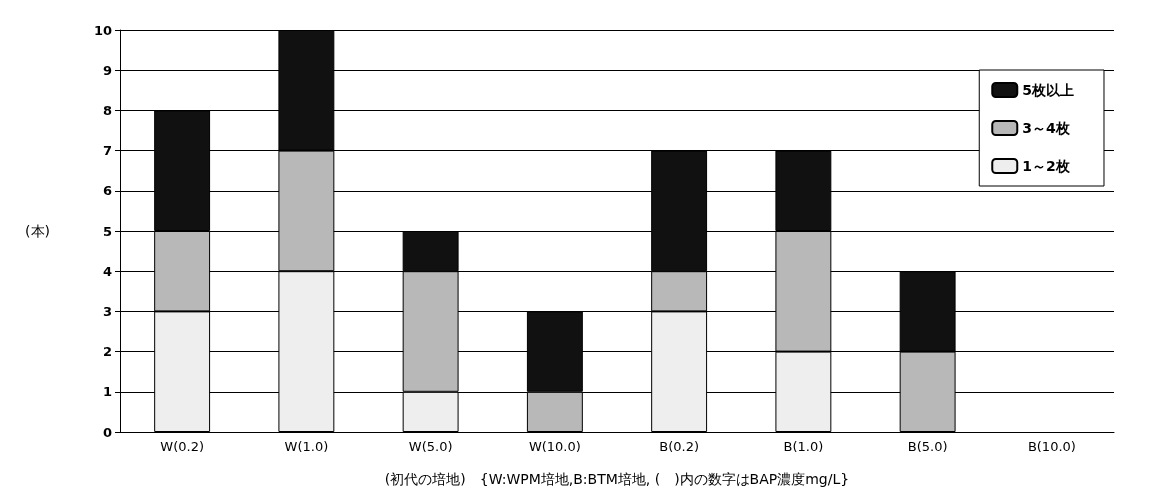 This screenshot has width=1154, height=502. Describe the element at coordinates (1051, 446) in the screenshot. I see `x-tick-label: B(10.0)` at that location.